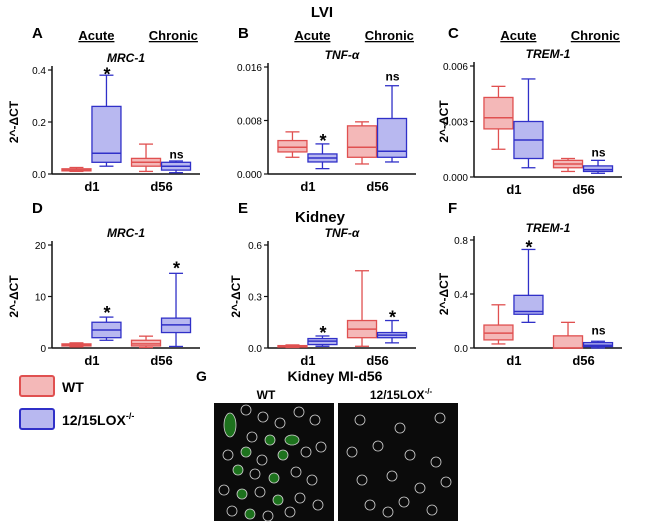 This screenshot has height=524, width=664. I want to click on micro-label-wt: WT, so click(266, 395).